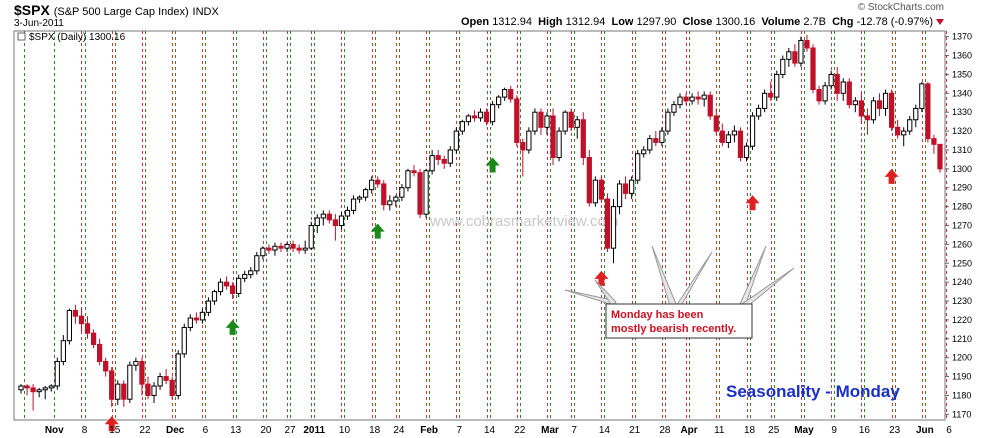  I want to click on callout-pointers, so click(679, 276).